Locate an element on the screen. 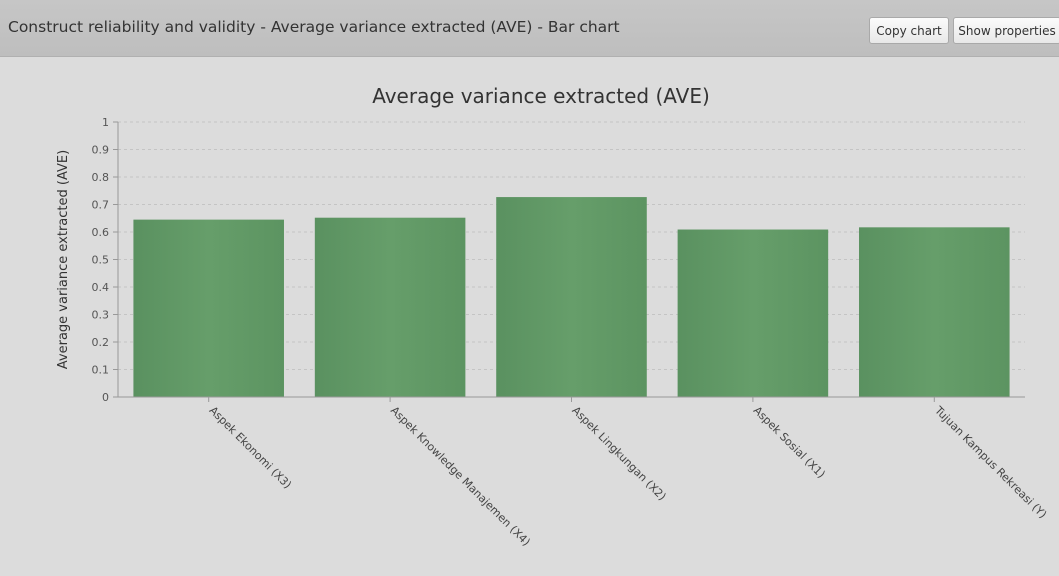 Image resolution: width=1059 pixels, height=576 pixels. y-tick-label: 0.7 is located at coordinates (101, 205).